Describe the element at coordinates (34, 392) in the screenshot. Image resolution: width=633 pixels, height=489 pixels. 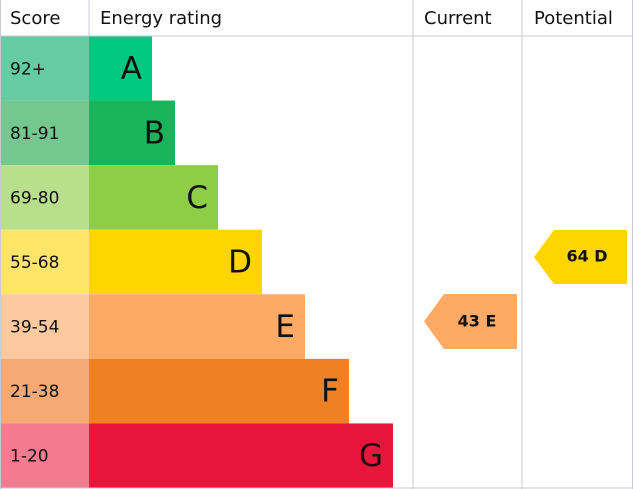
I see `score-range: 21-38` at that location.